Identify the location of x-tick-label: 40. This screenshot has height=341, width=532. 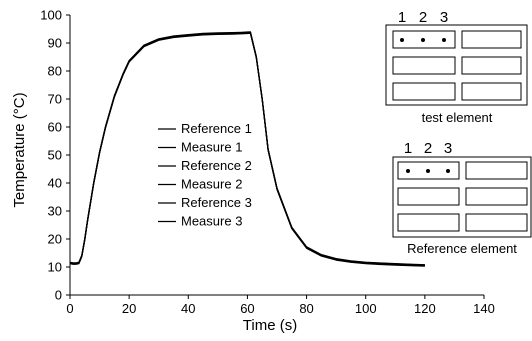
(188, 308).